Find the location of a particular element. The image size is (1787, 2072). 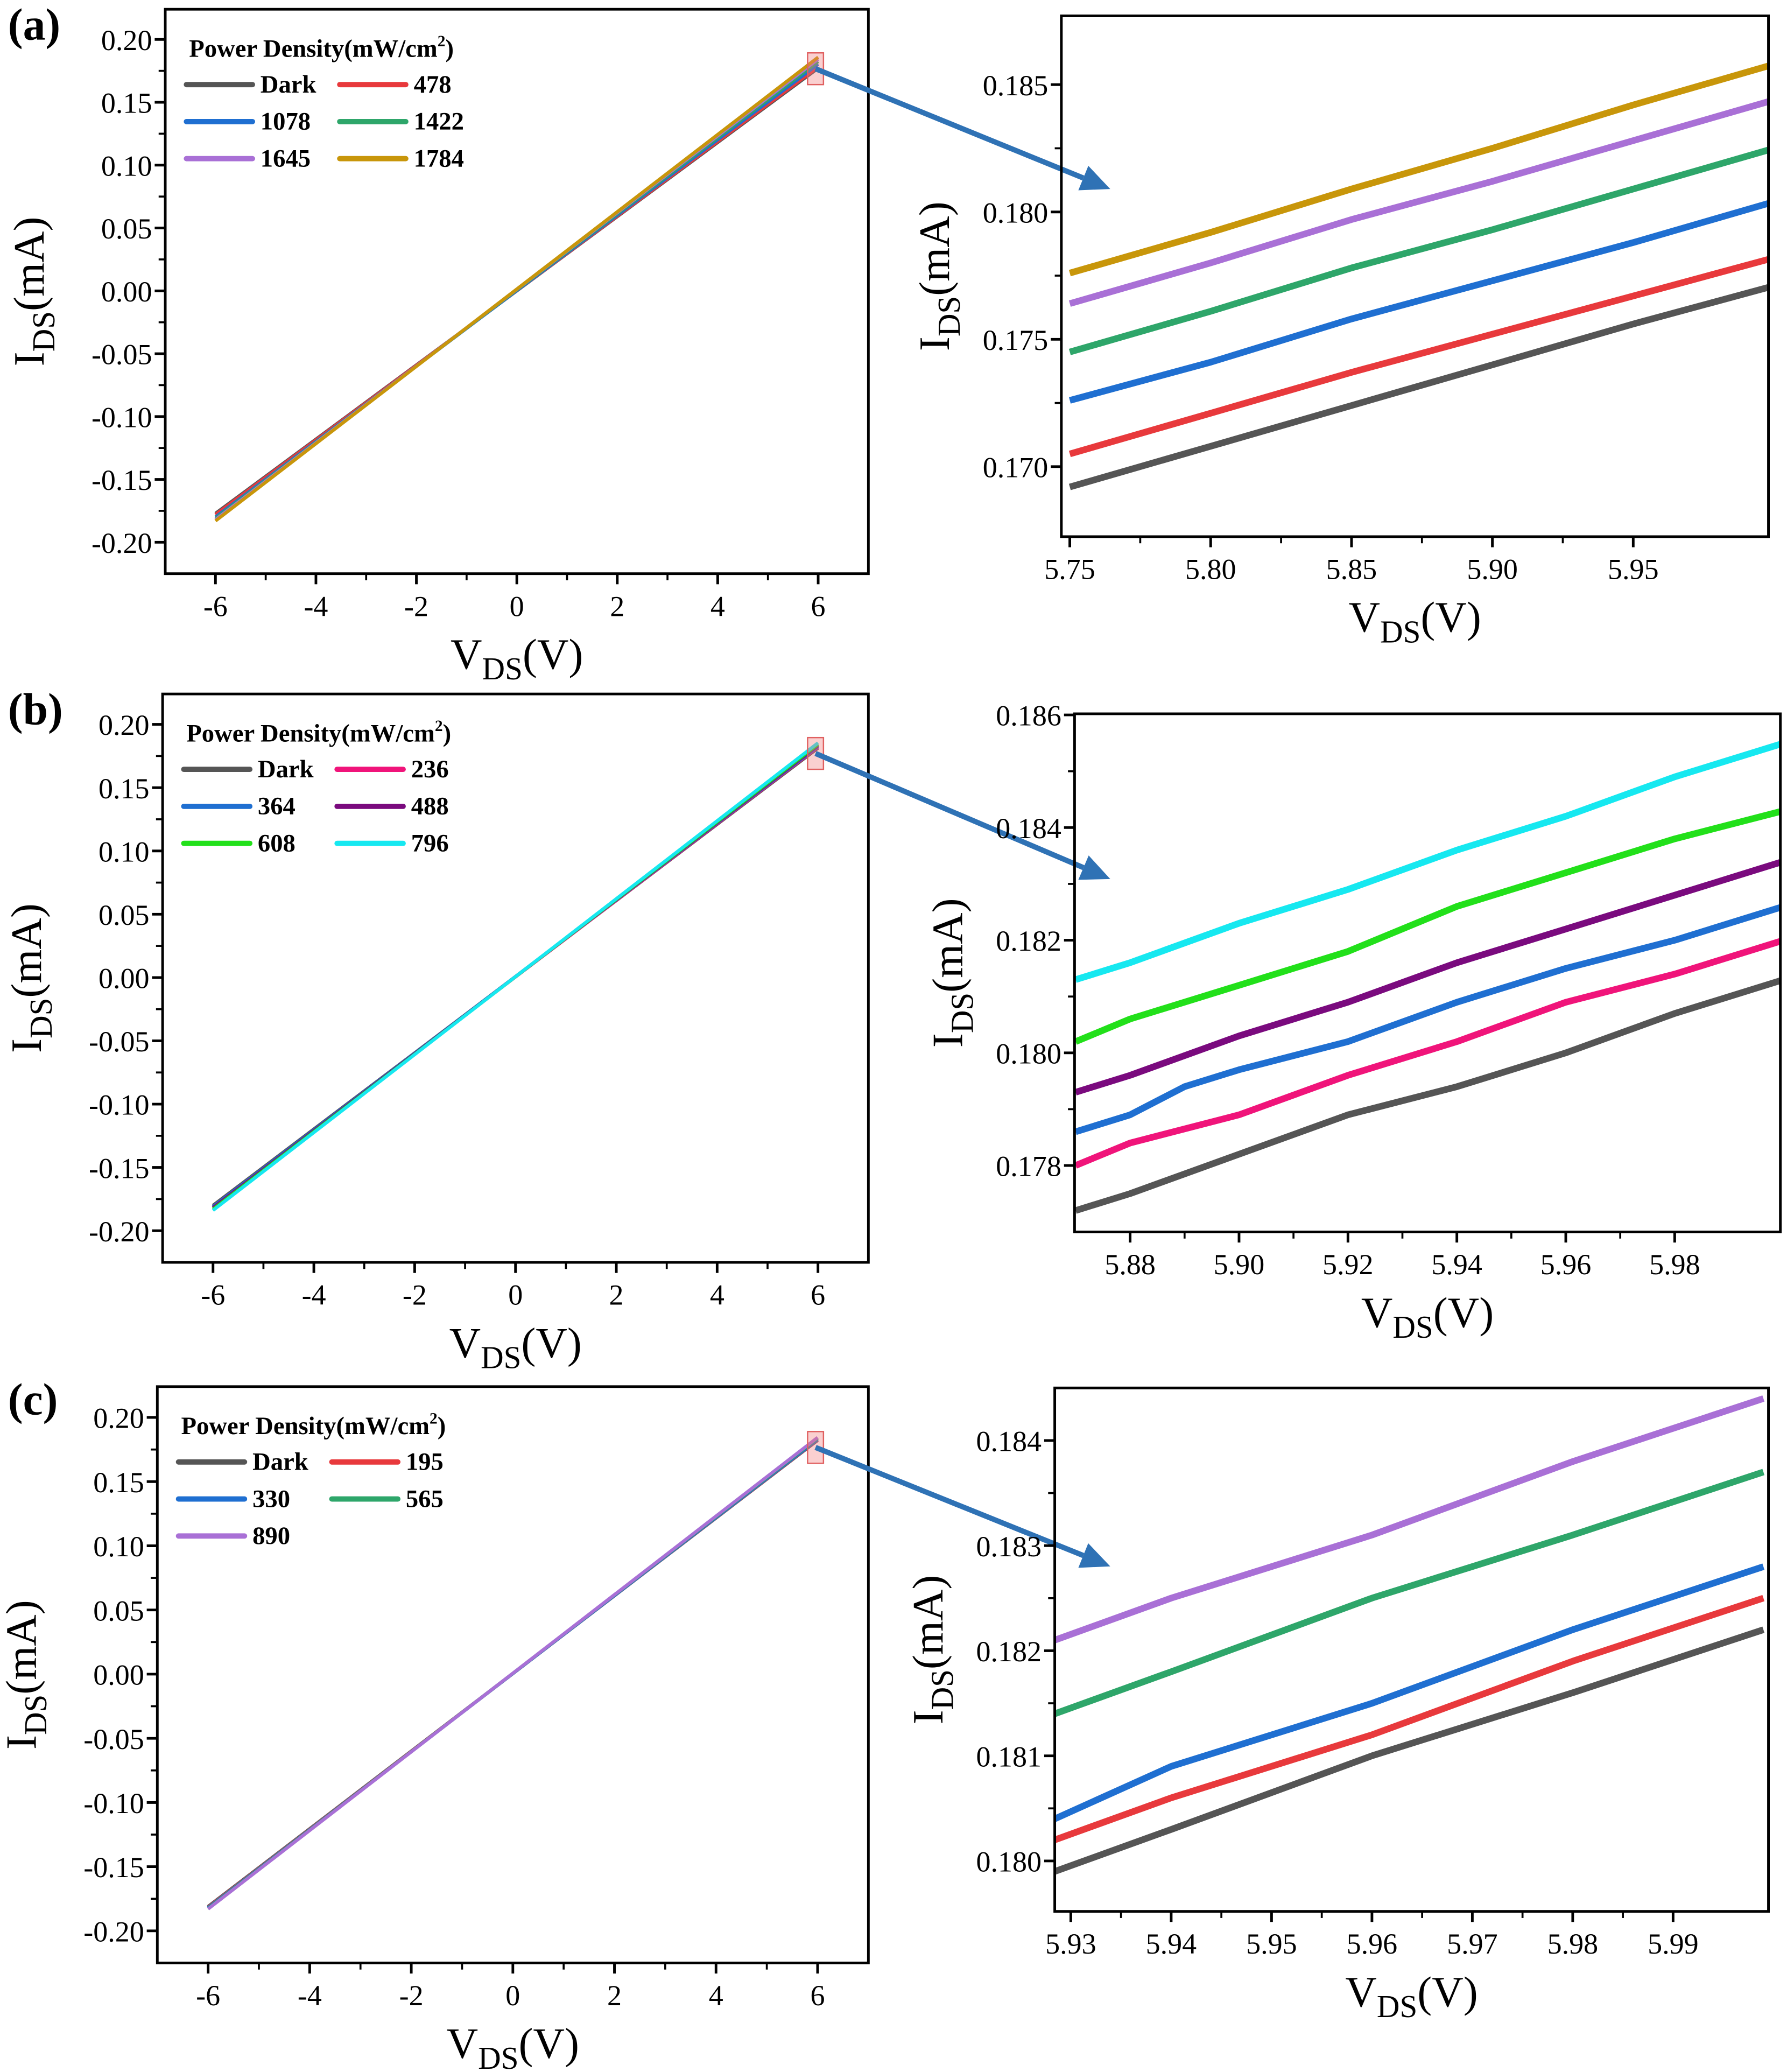

y-tick-label: 0.181 is located at coordinates (1009, 1756).